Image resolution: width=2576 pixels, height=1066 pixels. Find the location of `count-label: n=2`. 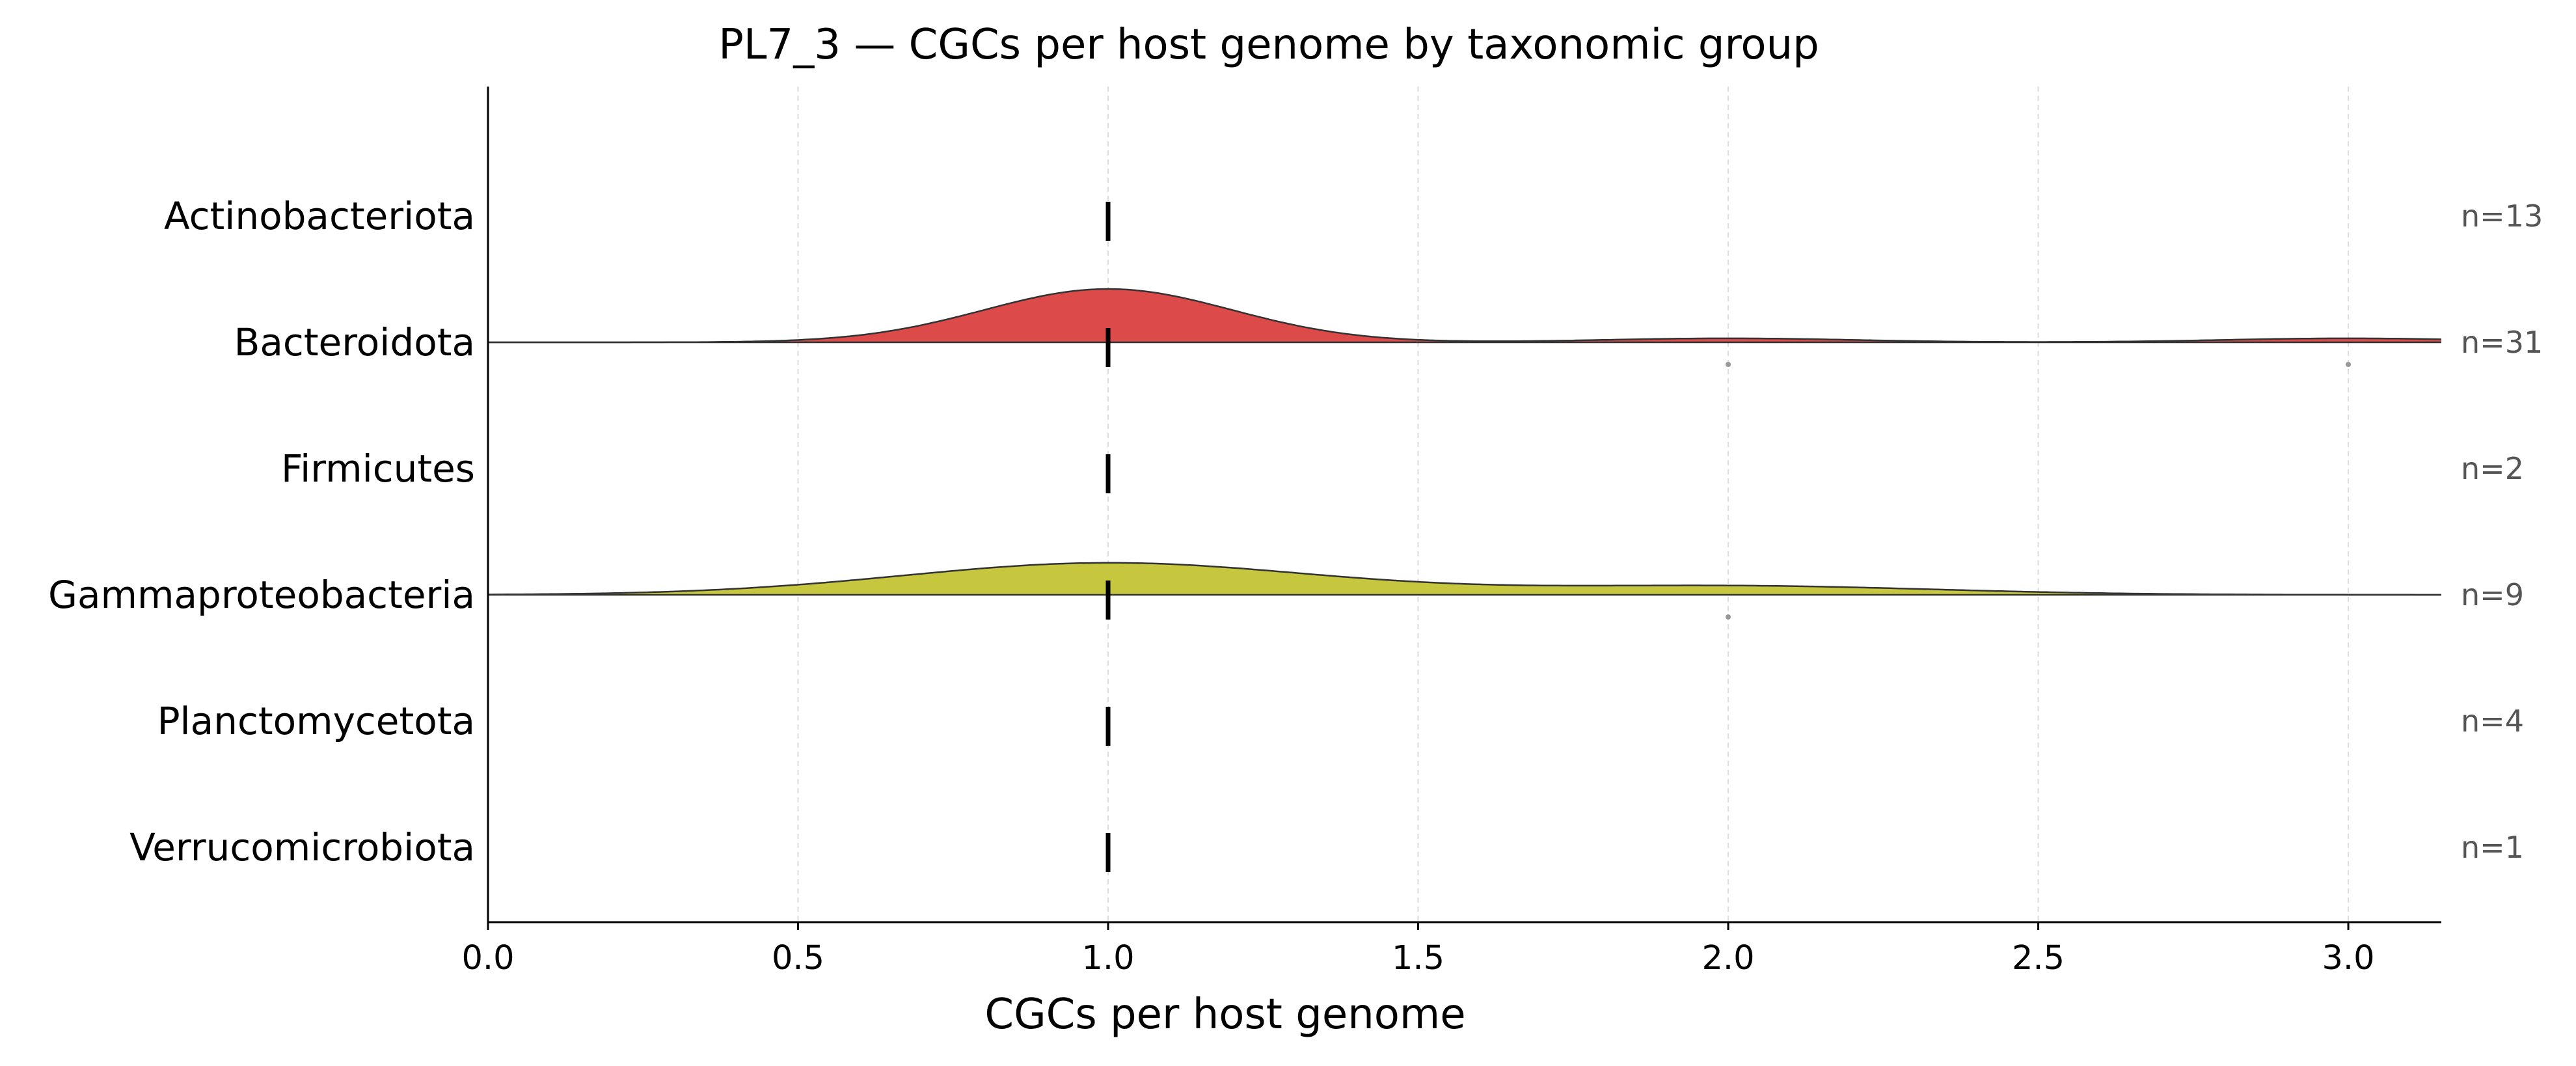

count-label: n=2 is located at coordinates (2492, 468).